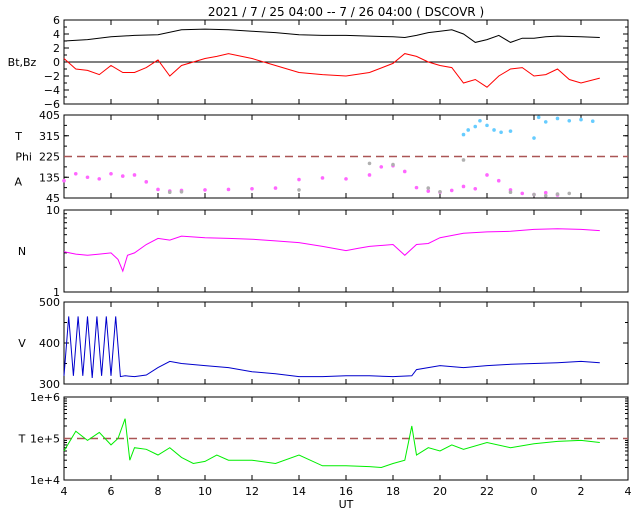 This screenshot has width=640, height=512. What do you see at coordinates (534, 491) in the screenshot?
I see `x-tick-label: 0` at bounding box center [534, 491].